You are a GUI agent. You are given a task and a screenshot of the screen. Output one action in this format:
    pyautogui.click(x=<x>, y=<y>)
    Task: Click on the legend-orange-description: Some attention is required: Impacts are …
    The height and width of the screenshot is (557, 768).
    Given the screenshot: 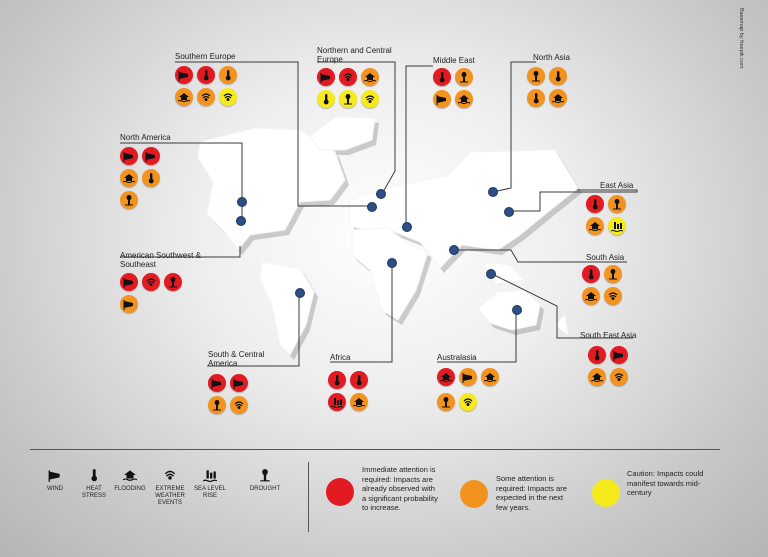 What is the action you would take?
    pyautogui.click(x=531, y=493)
    